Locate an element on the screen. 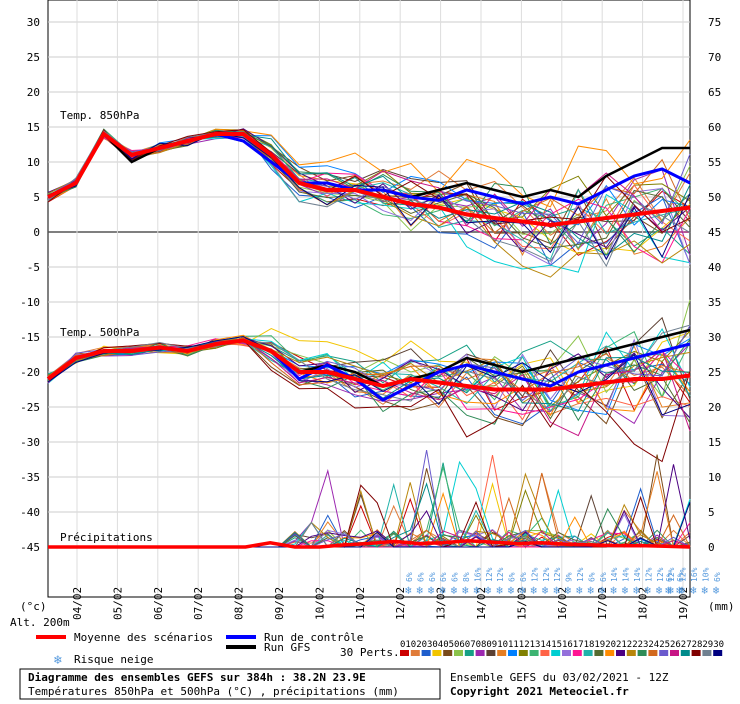 Image resolution: width=740 pixels, height=704 pixels. left-tick-label: 20 is located at coordinates (33, 92).